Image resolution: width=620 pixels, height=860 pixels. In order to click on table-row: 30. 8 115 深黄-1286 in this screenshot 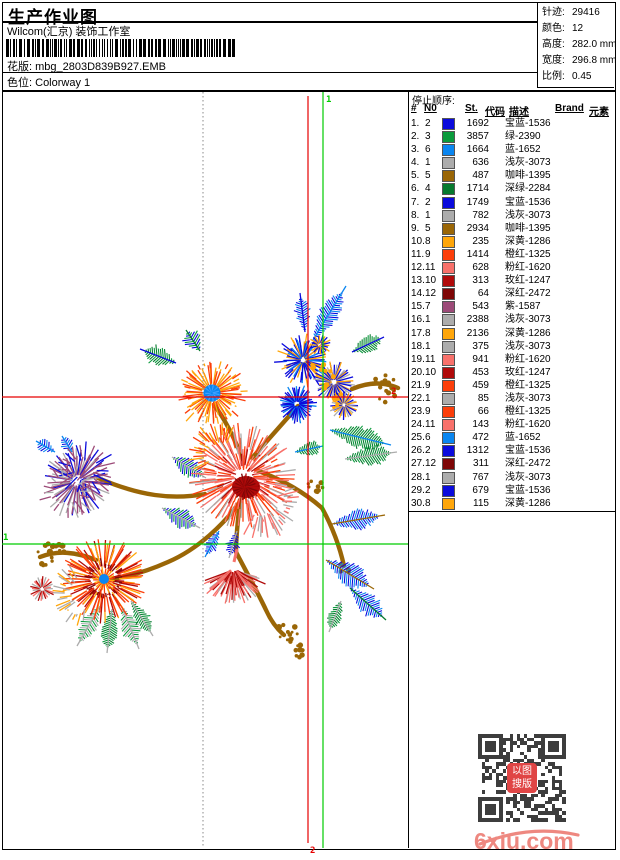, I will do `click(512, 503)`.